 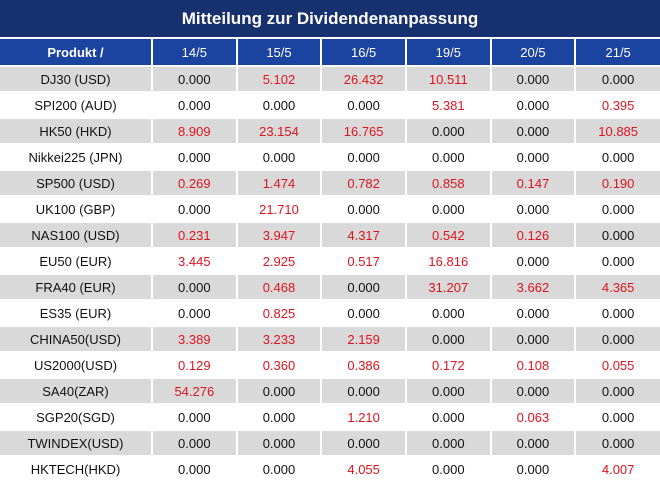 What do you see at coordinates (76, 442) in the screenshot?
I see `product-name-cell: TWINDEX(USD)` at bounding box center [76, 442].